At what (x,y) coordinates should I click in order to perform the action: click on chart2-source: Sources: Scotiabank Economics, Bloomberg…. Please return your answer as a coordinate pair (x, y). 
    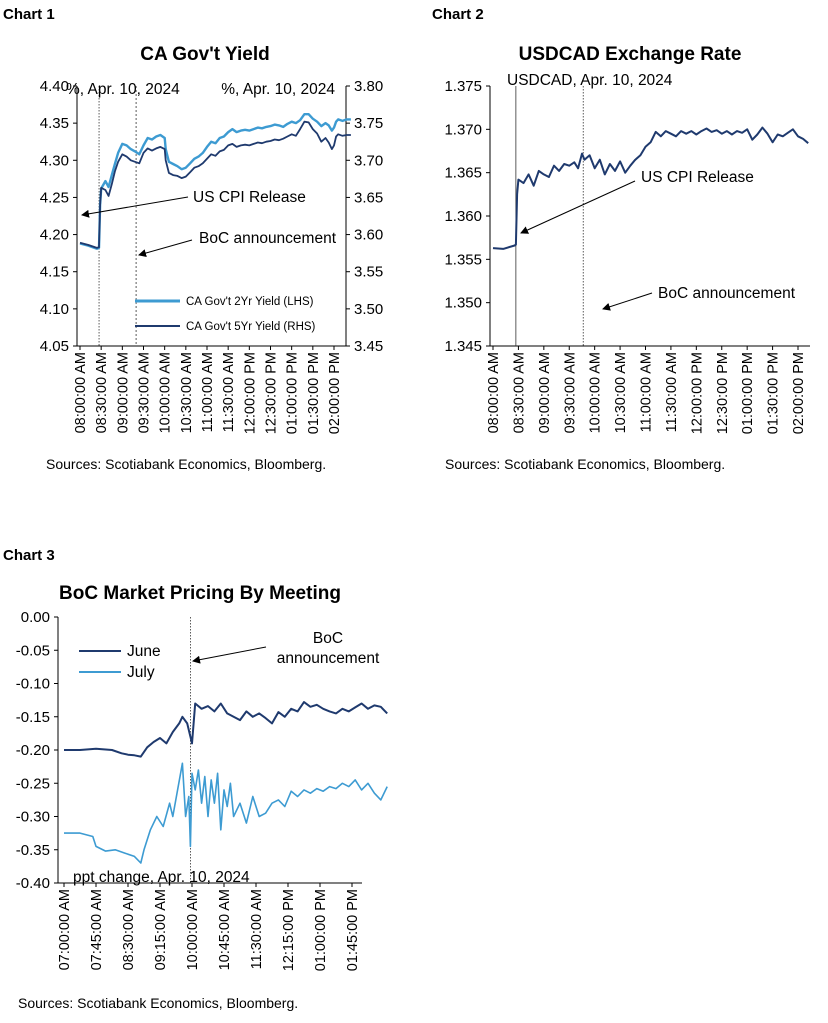
    Looking at the image, I should click on (585, 464).